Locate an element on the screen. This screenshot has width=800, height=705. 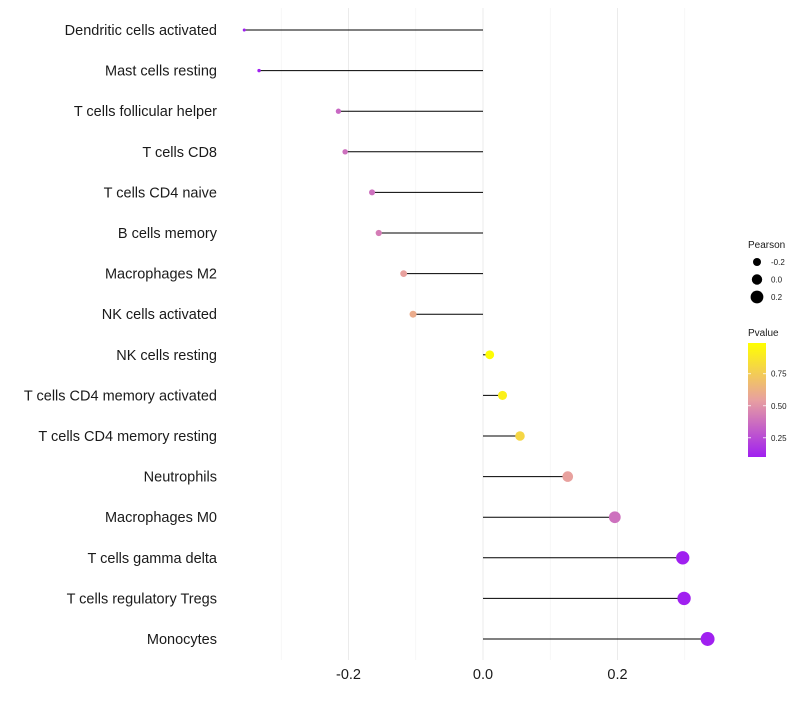
color-legend-label: 0.75 is located at coordinates (779, 374).